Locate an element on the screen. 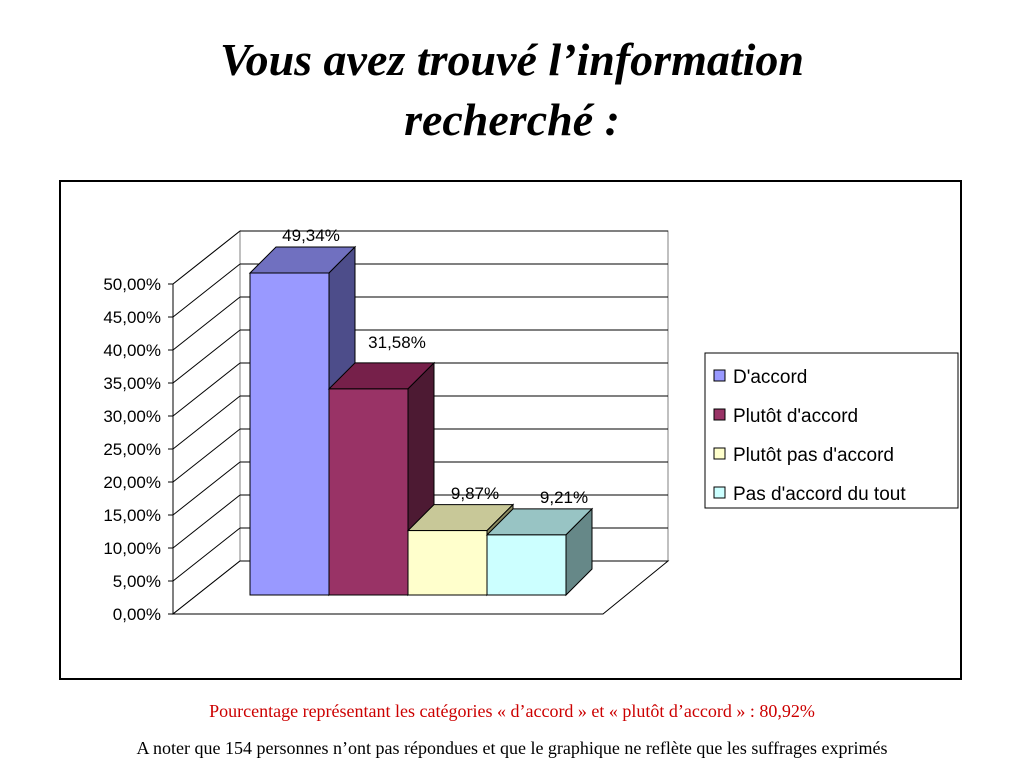 The height and width of the screenshot is (768, 1024). y-tick-label: 40,00% is located at coordinates (132, 350).